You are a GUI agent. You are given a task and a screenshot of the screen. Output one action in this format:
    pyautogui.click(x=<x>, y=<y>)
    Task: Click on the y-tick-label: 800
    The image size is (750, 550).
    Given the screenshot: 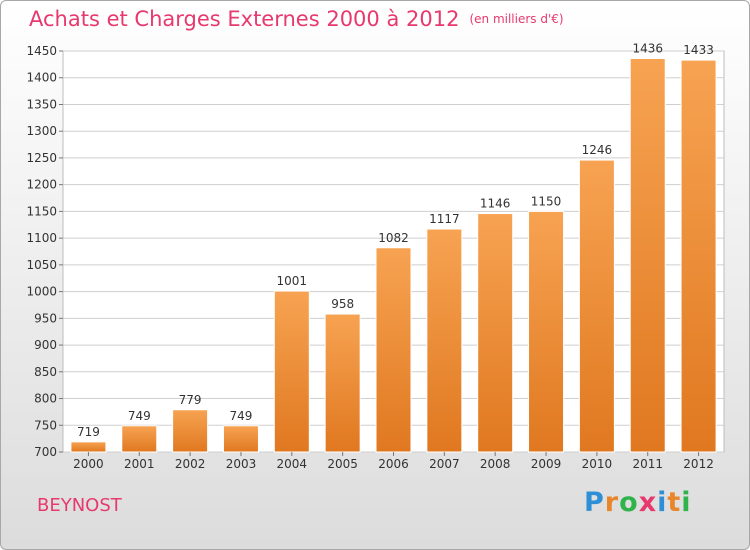 What is the action you would take?
    pyautogui.click(x=45, y=399)
    